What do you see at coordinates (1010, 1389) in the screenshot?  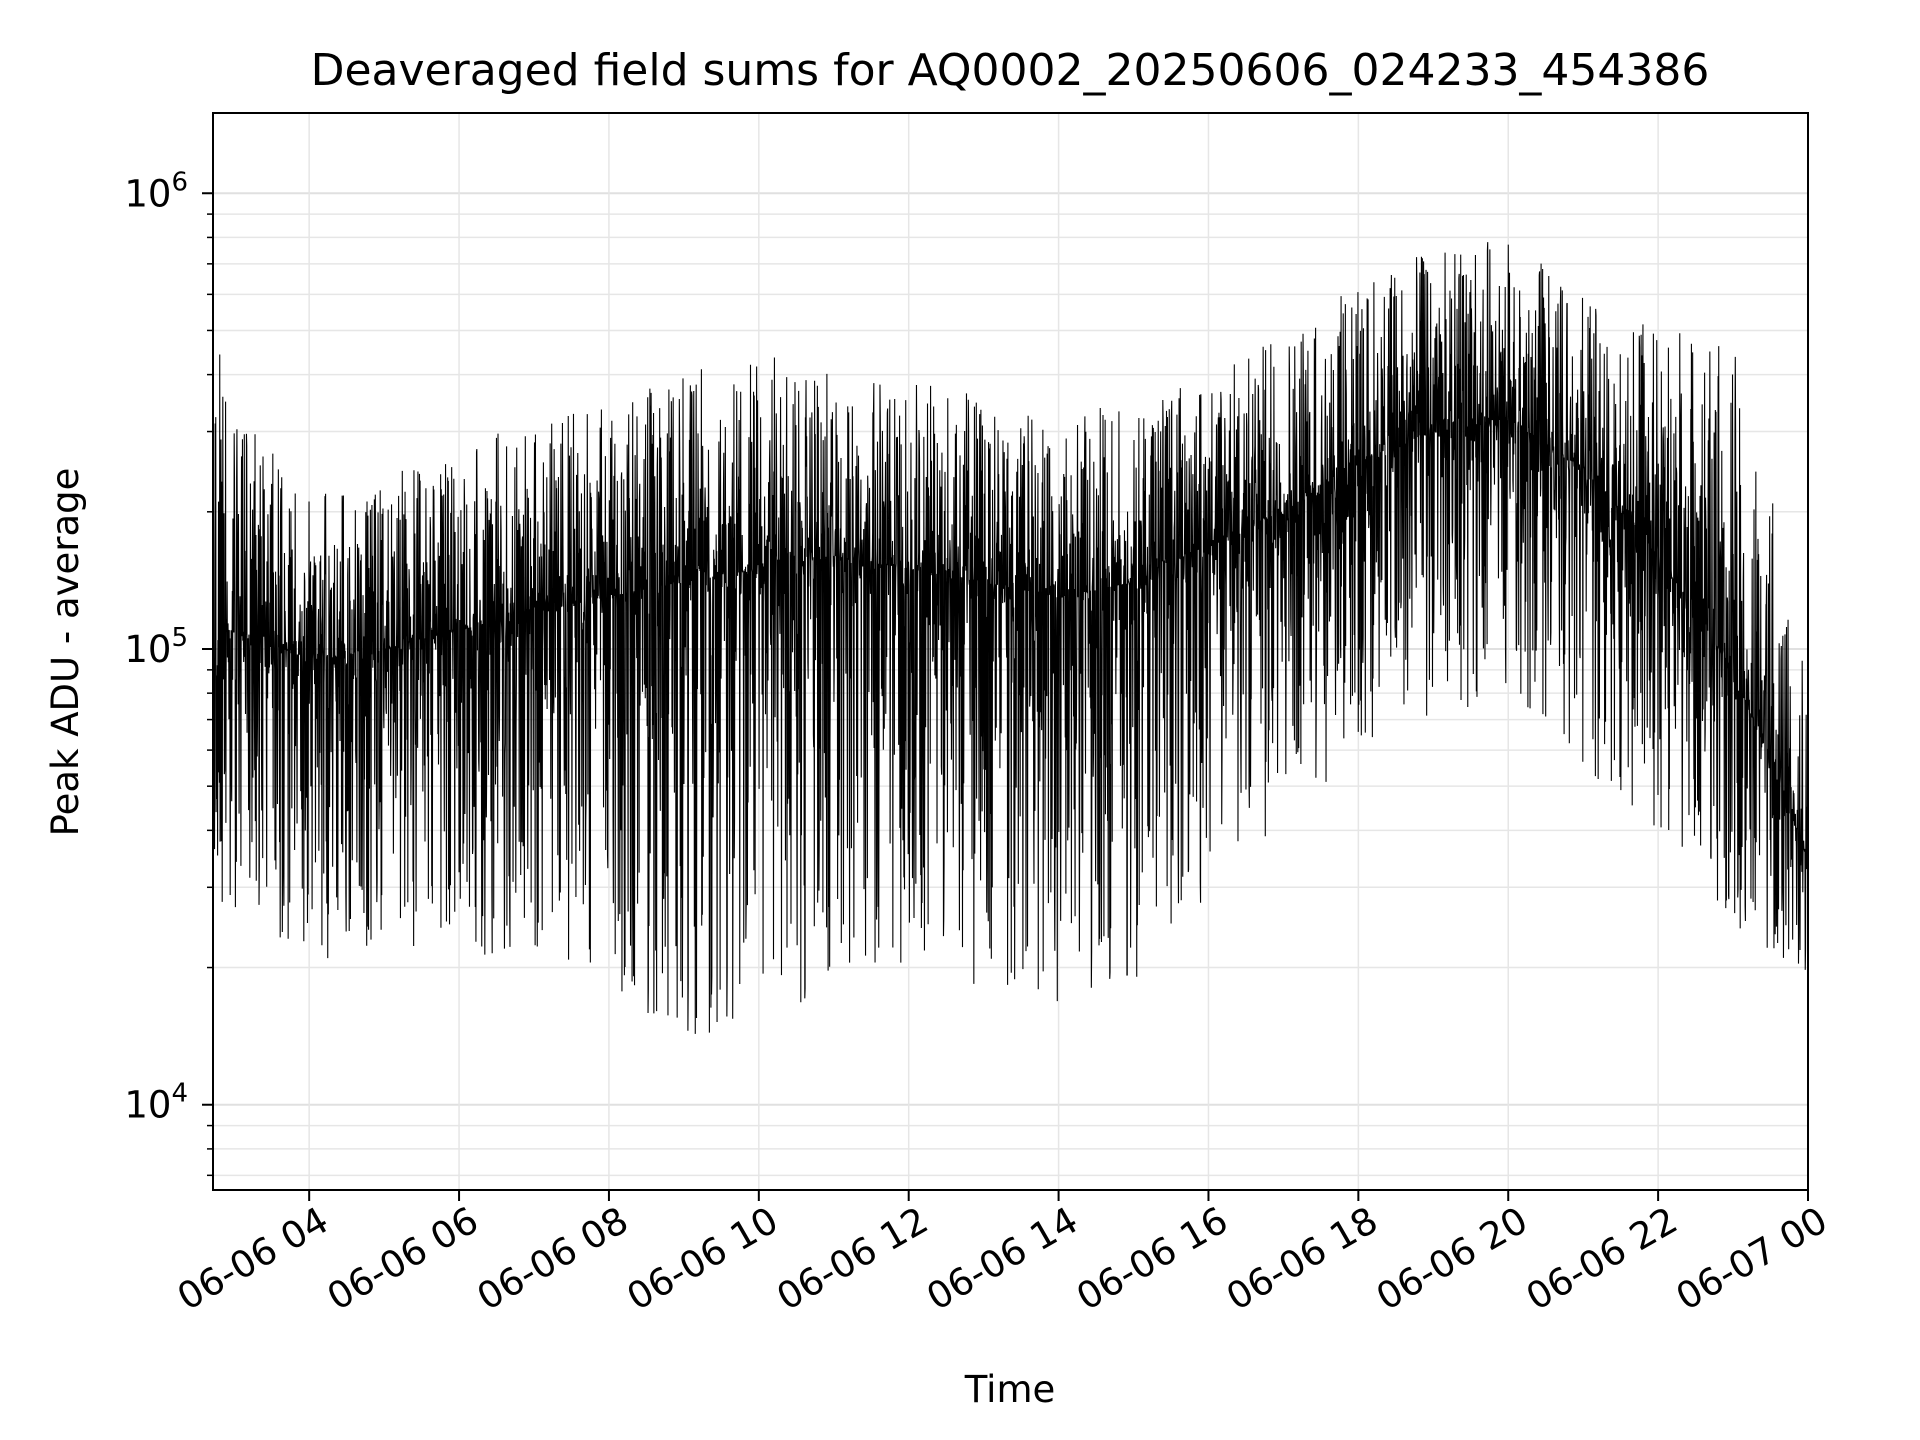 I see `x-axis-label: Time` at bounding box center [1010, 1389].